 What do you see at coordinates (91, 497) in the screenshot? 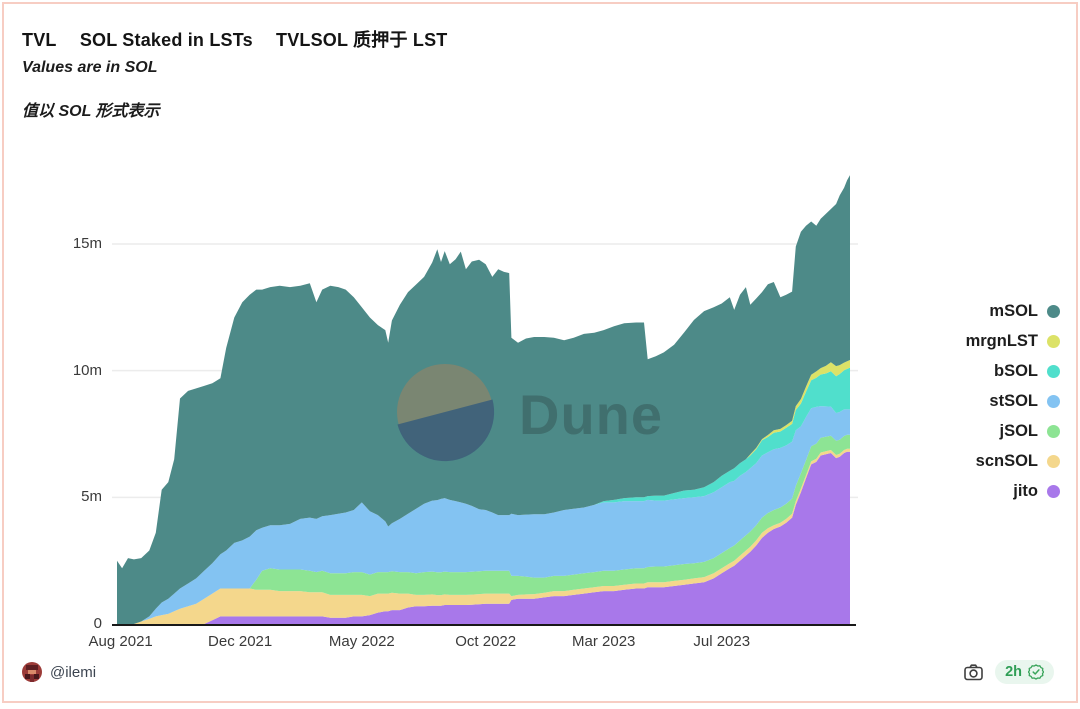
I see `y-tick-5m: 5m` at bounding box center [91, 497].